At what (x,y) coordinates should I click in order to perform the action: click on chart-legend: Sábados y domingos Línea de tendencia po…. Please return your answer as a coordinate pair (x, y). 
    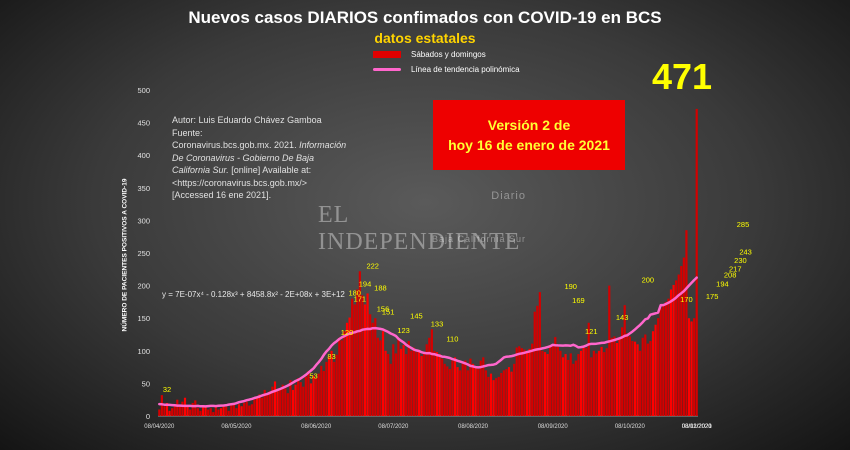
    Looking at the image, I should click on (446, 62).